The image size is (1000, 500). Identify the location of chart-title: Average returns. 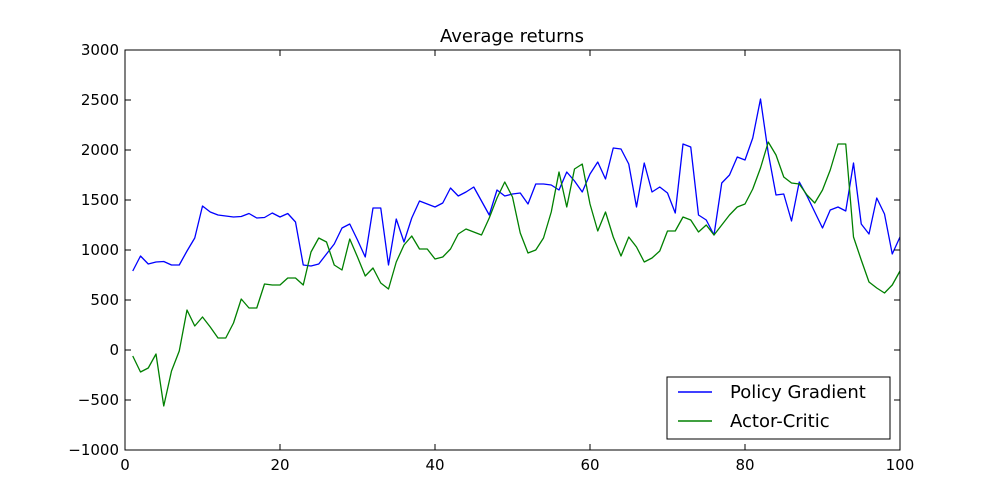
(512, 36).